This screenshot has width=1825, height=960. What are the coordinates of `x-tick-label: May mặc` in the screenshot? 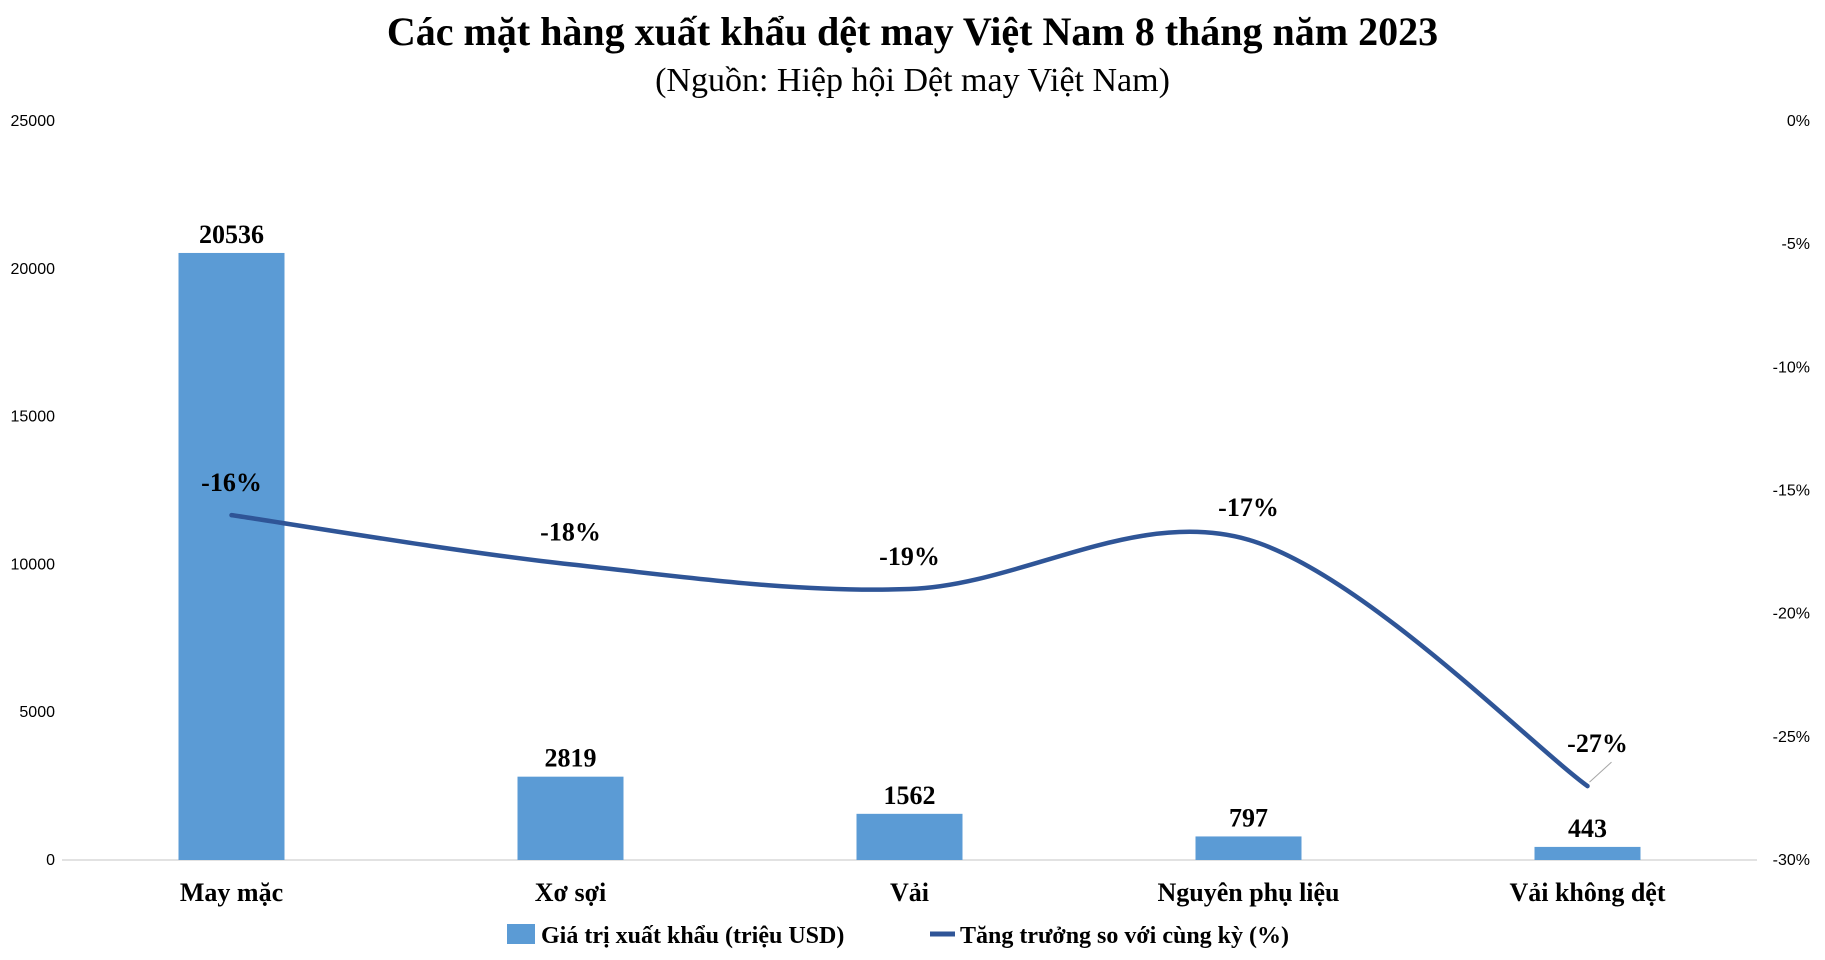 It's located at (231, 892).